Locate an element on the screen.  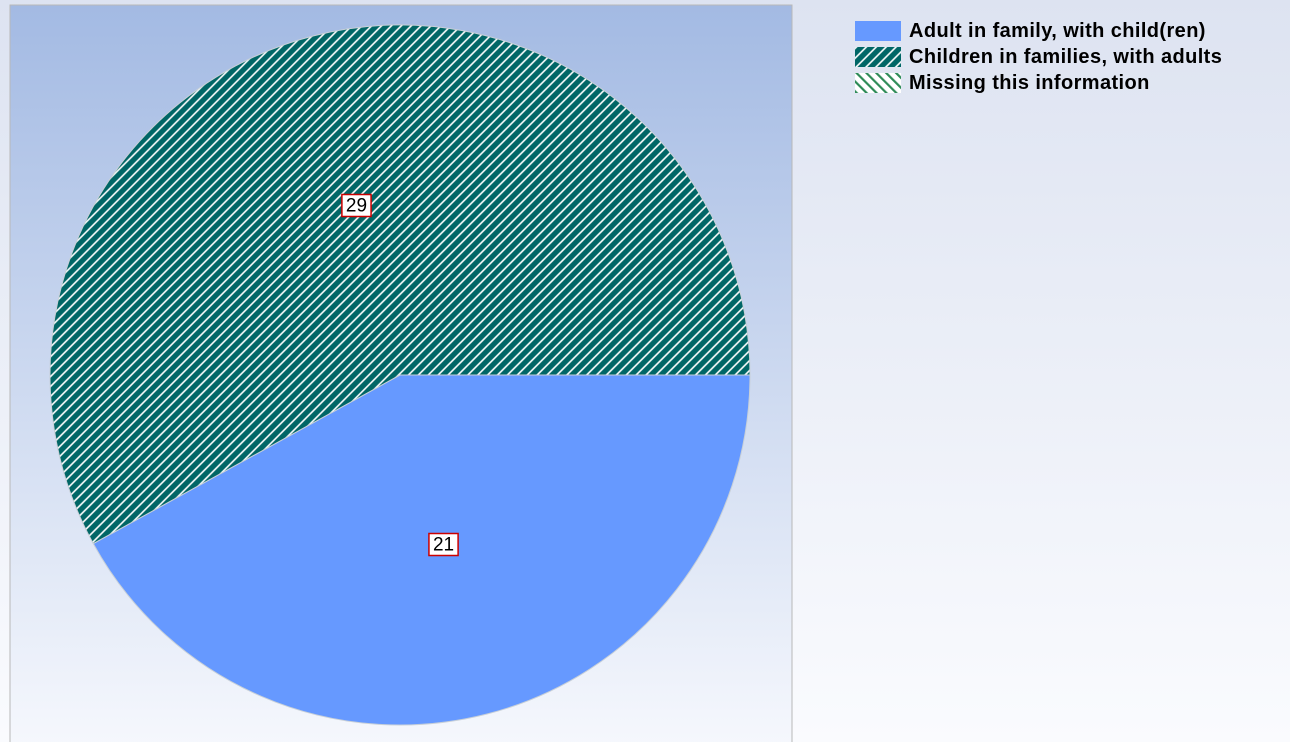
legend-item: Children in families, with adults is located at coordinates (1070, 57).